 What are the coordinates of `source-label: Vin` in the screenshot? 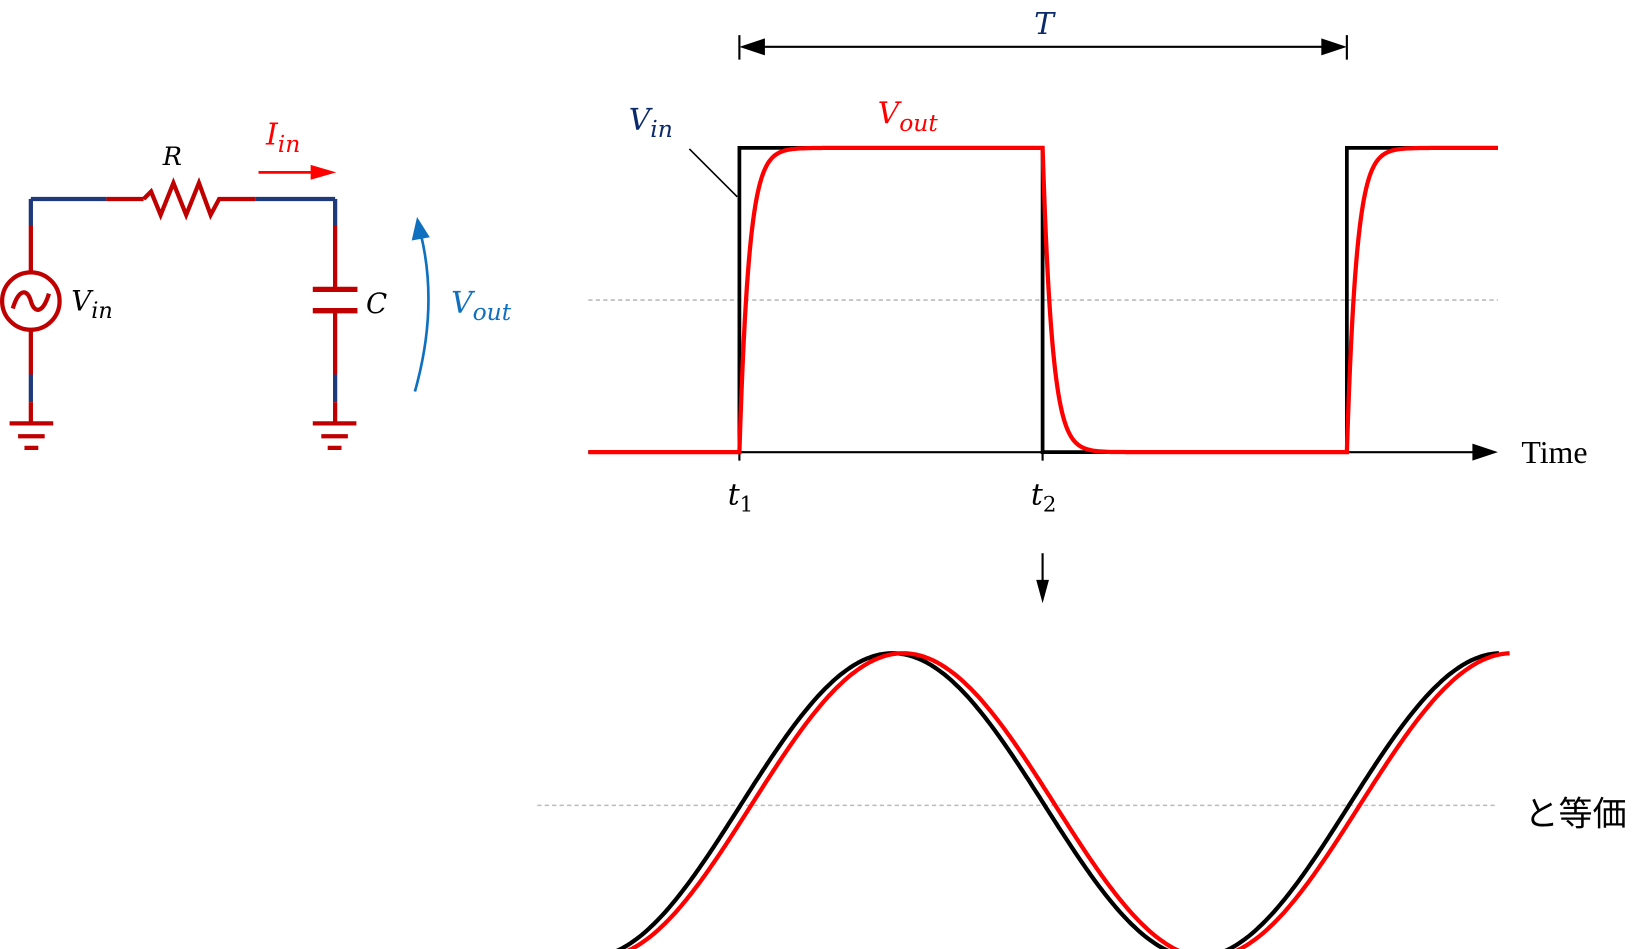 It's located at (92, 304).